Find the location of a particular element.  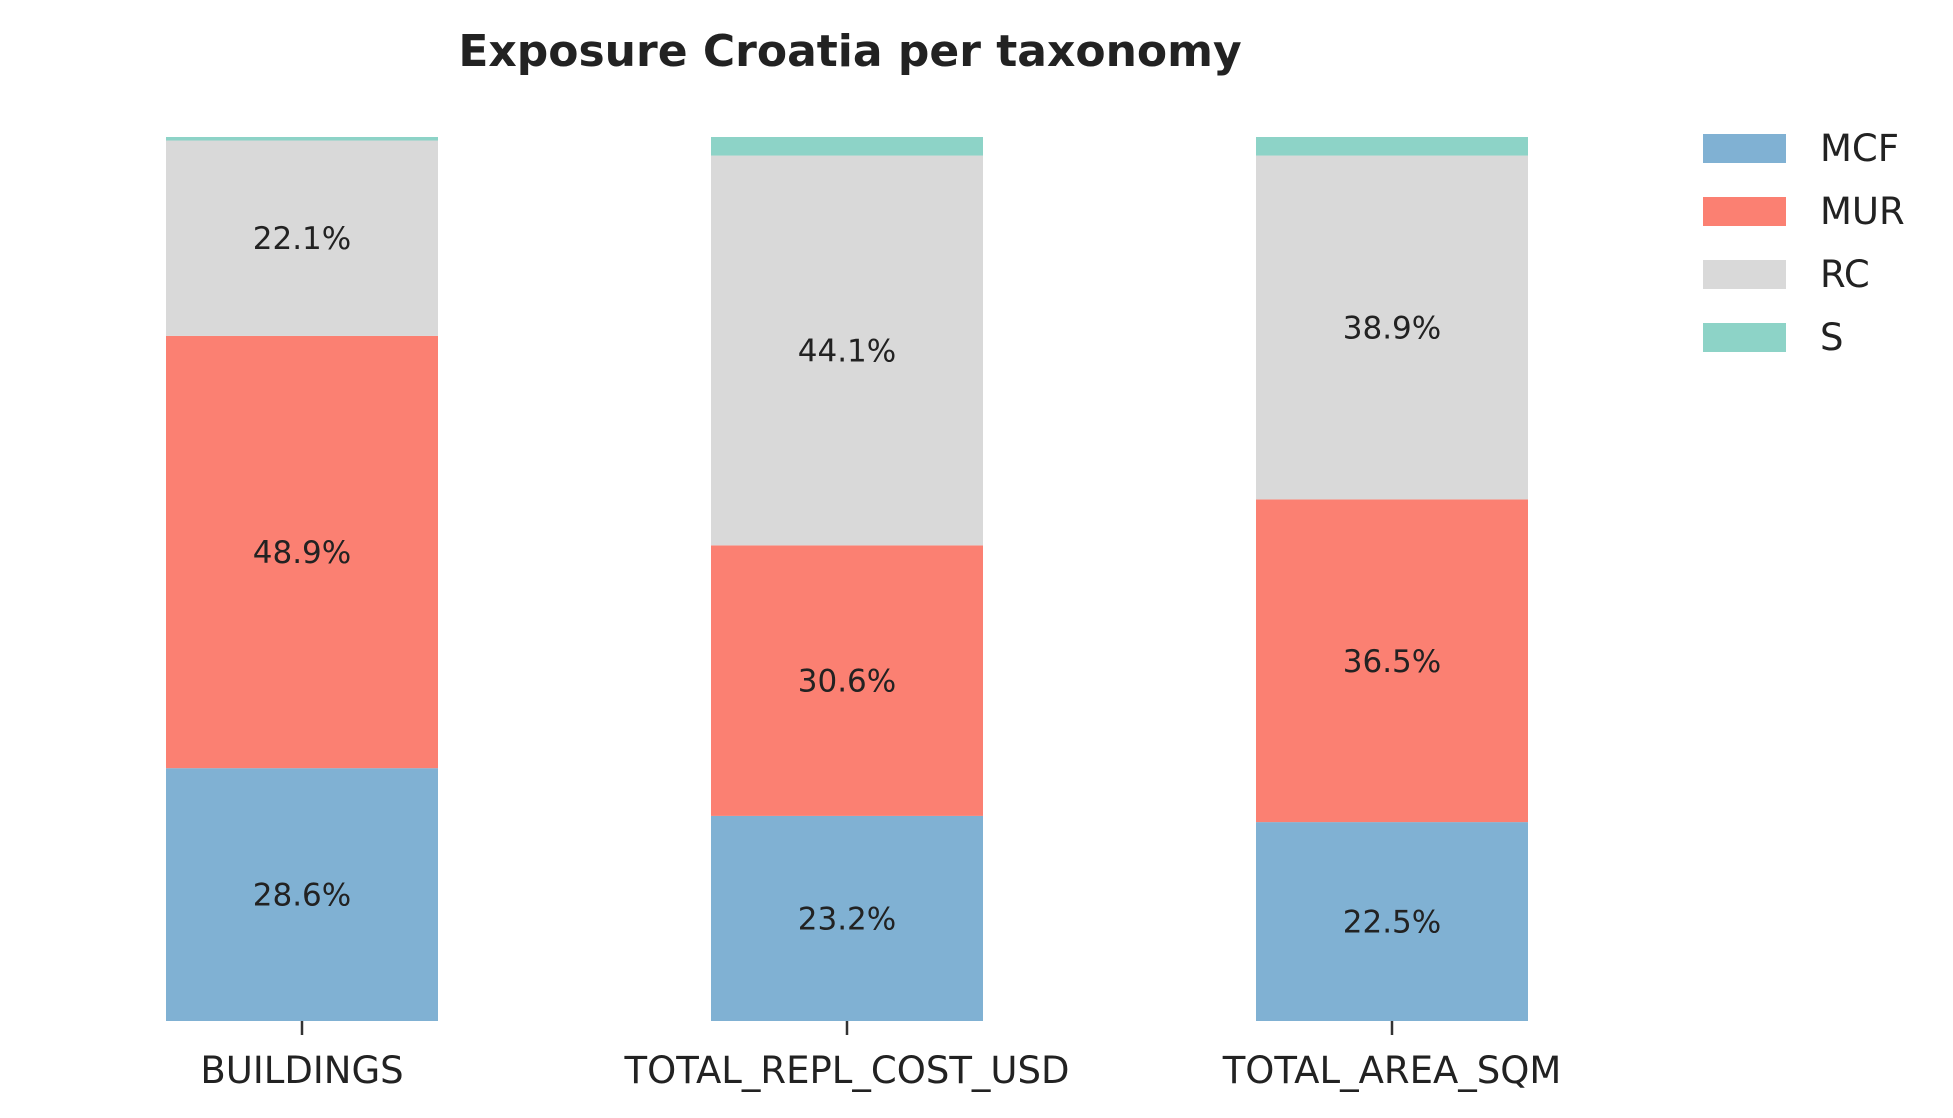

bar-value-label: 22.1% is located at coordinates (302, 239).